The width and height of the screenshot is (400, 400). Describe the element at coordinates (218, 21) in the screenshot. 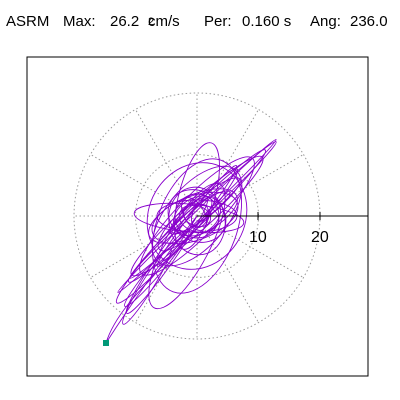

I see `per-label: Per:` at that location.